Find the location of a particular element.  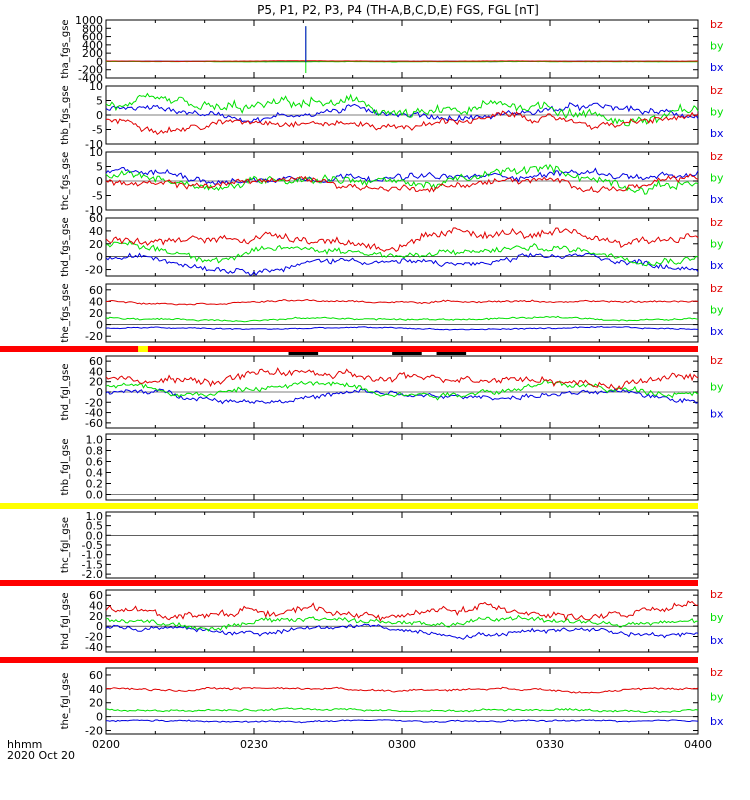

y-tick-label: -400 is located at coordinates (90, 78).